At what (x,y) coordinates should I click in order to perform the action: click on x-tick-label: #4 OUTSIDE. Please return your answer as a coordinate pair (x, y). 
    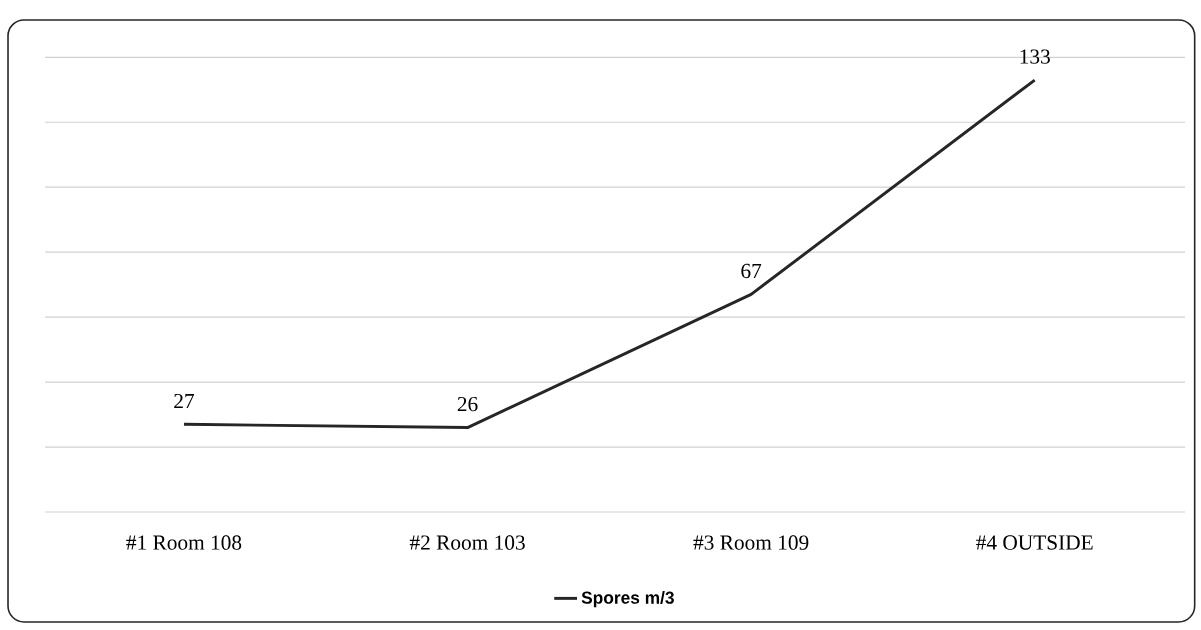
    Looking at the image, I should click on (1034, 542).